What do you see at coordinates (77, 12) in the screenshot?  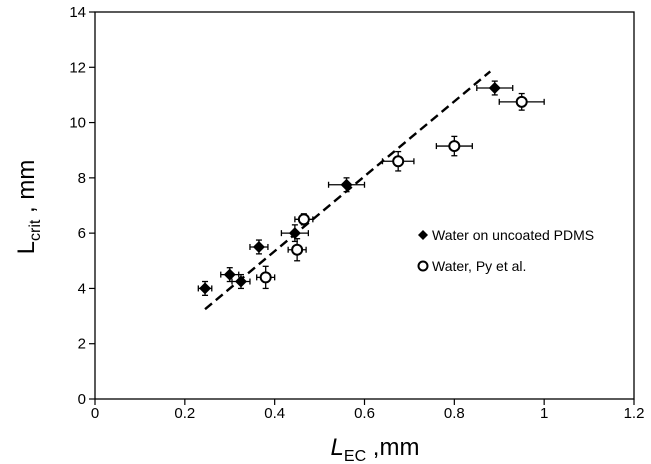 I see `y-tick-label: 14` at bounding box center [77, 12].